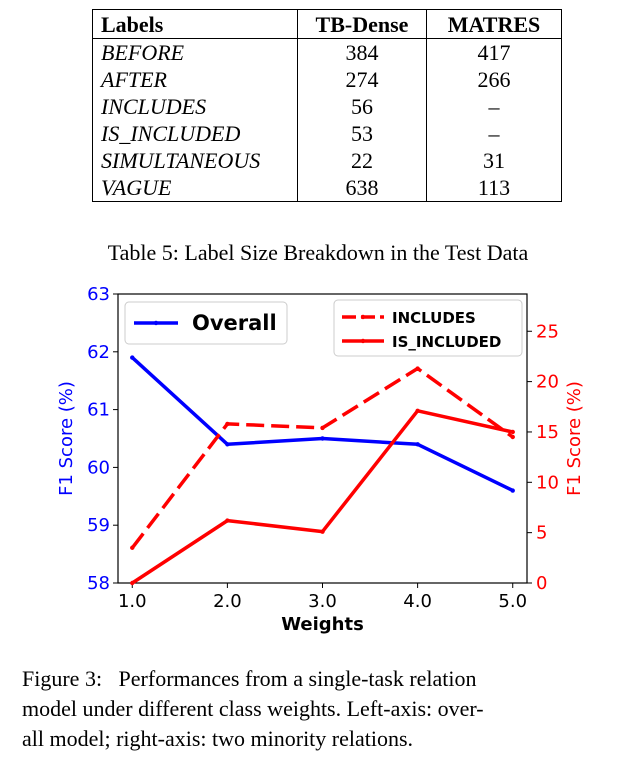 The height and width of the screenshot is (770, 636). Describe the element at coordinates (362, 188) in the screenshot. I see `row-tb-dense: 638` at that location.